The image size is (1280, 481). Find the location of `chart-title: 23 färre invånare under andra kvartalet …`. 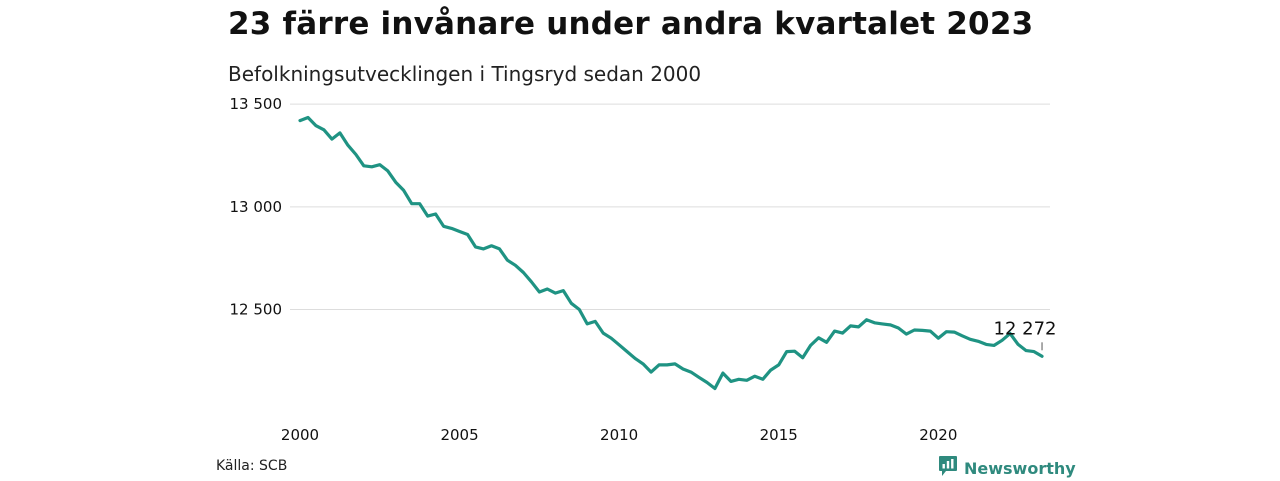

chart-title: 23 färre invånare under andra kvartalet … is located at coordinates (631, 24).